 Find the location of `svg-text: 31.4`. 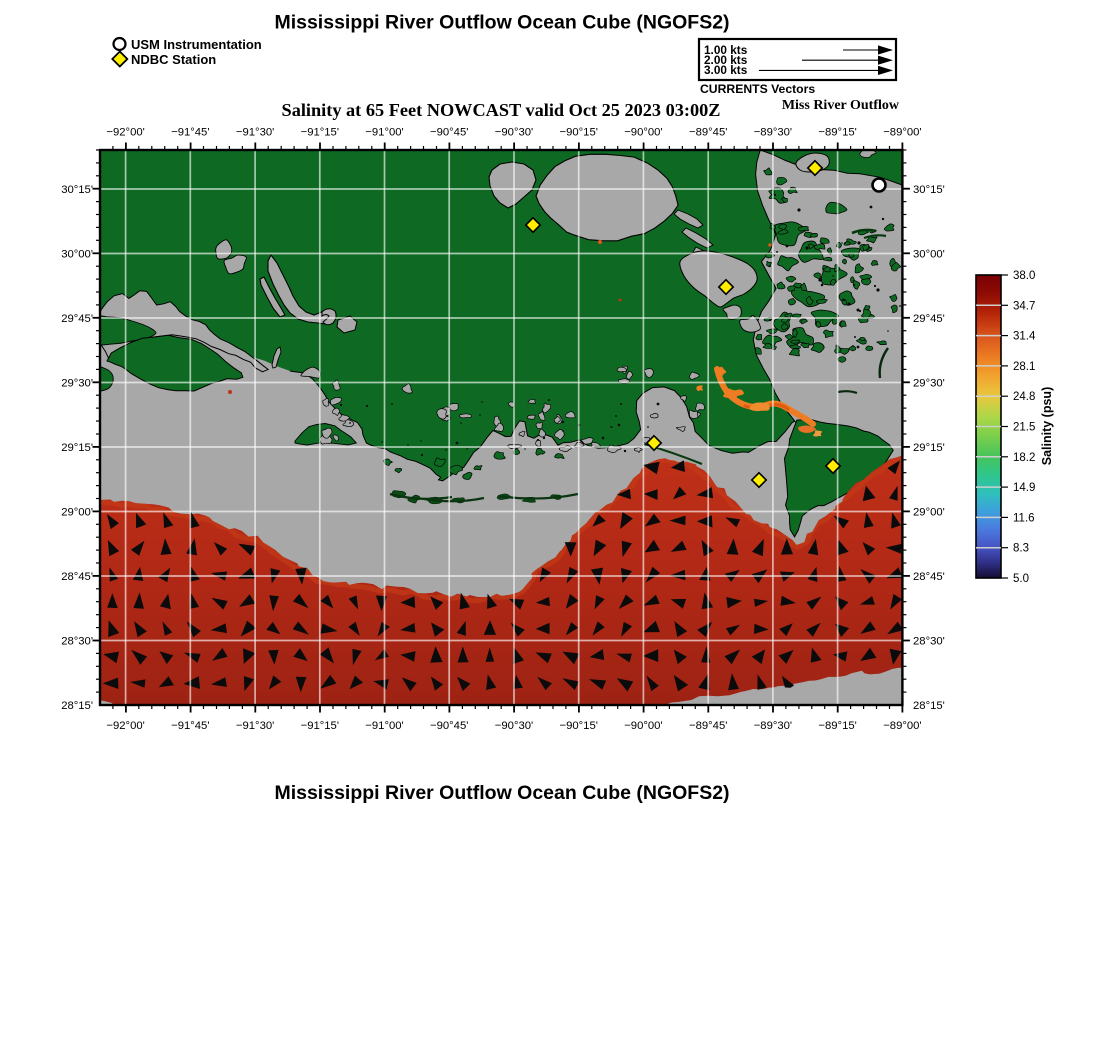

svg-text: 31.4 is located at coordinates (1024, 337).